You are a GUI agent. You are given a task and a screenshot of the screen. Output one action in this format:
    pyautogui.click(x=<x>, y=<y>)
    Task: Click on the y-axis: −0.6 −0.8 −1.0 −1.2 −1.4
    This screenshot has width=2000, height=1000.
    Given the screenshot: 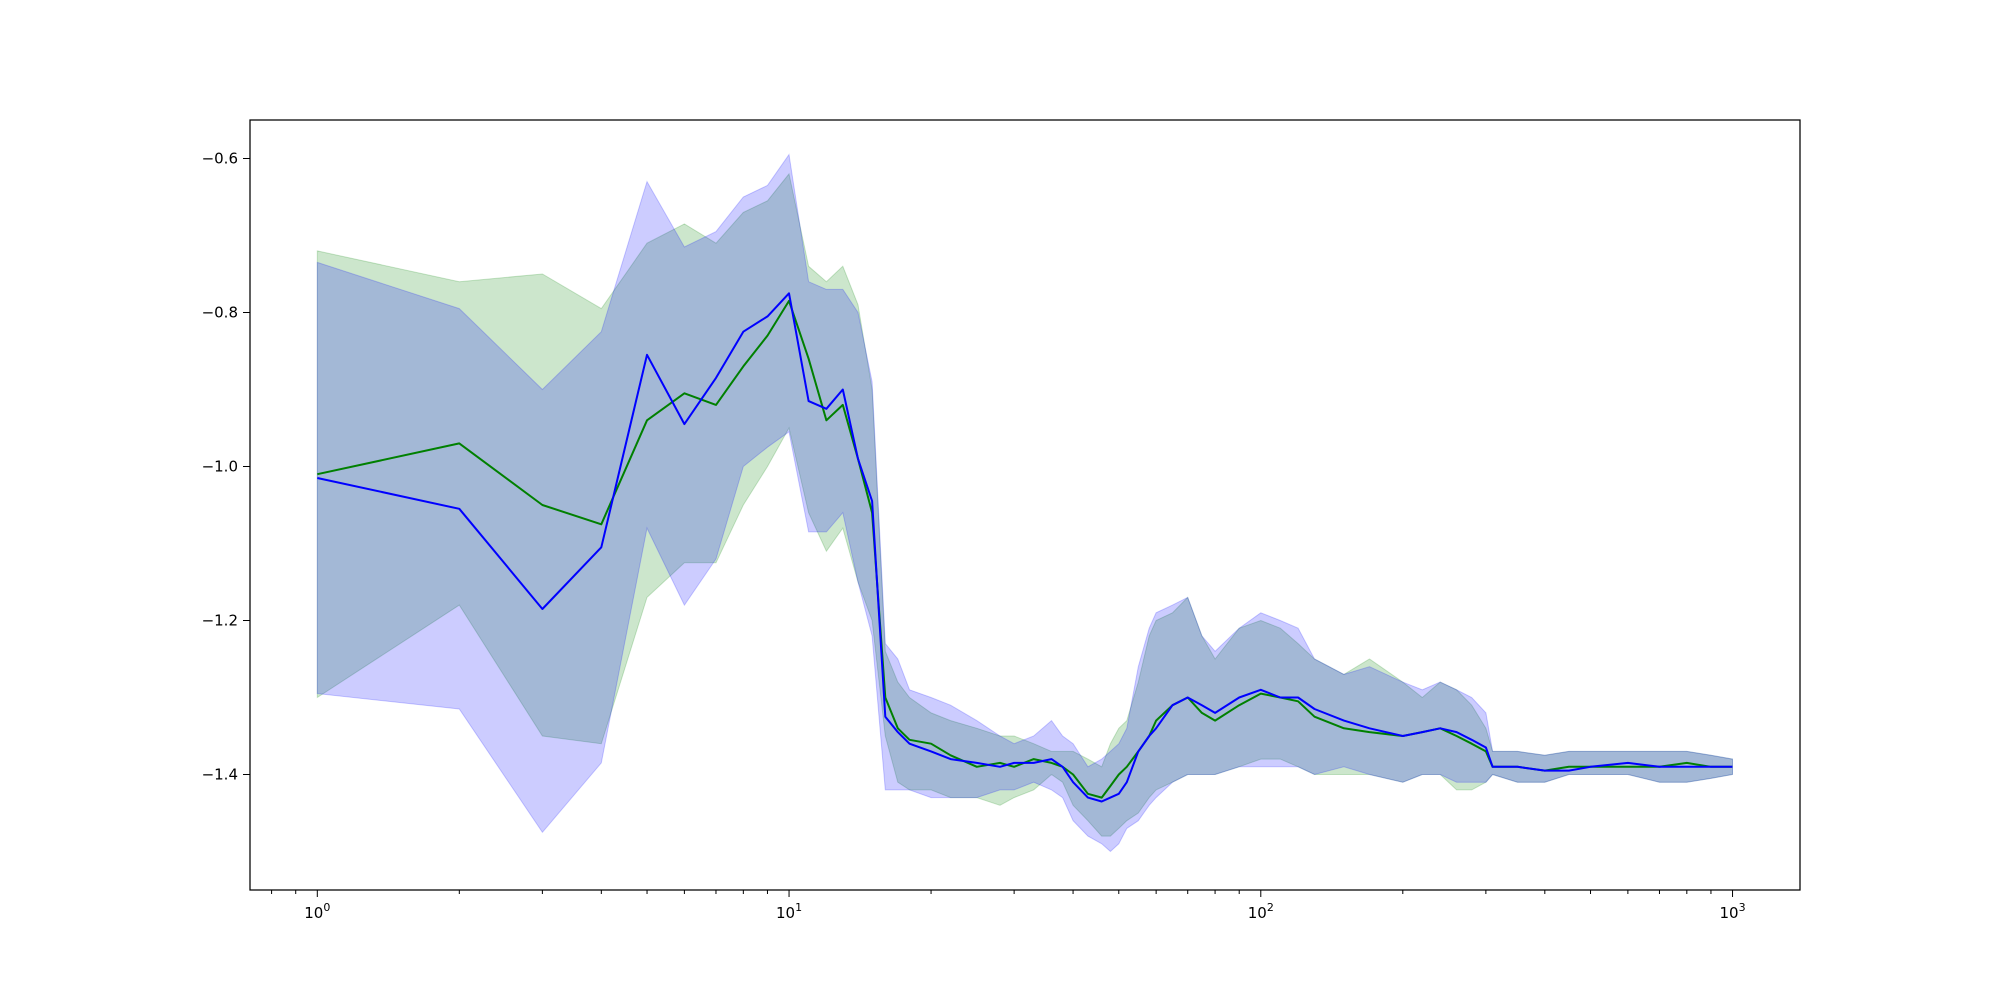 What is the action you would take?
    pyautogui.click(x=226, y=467)
    